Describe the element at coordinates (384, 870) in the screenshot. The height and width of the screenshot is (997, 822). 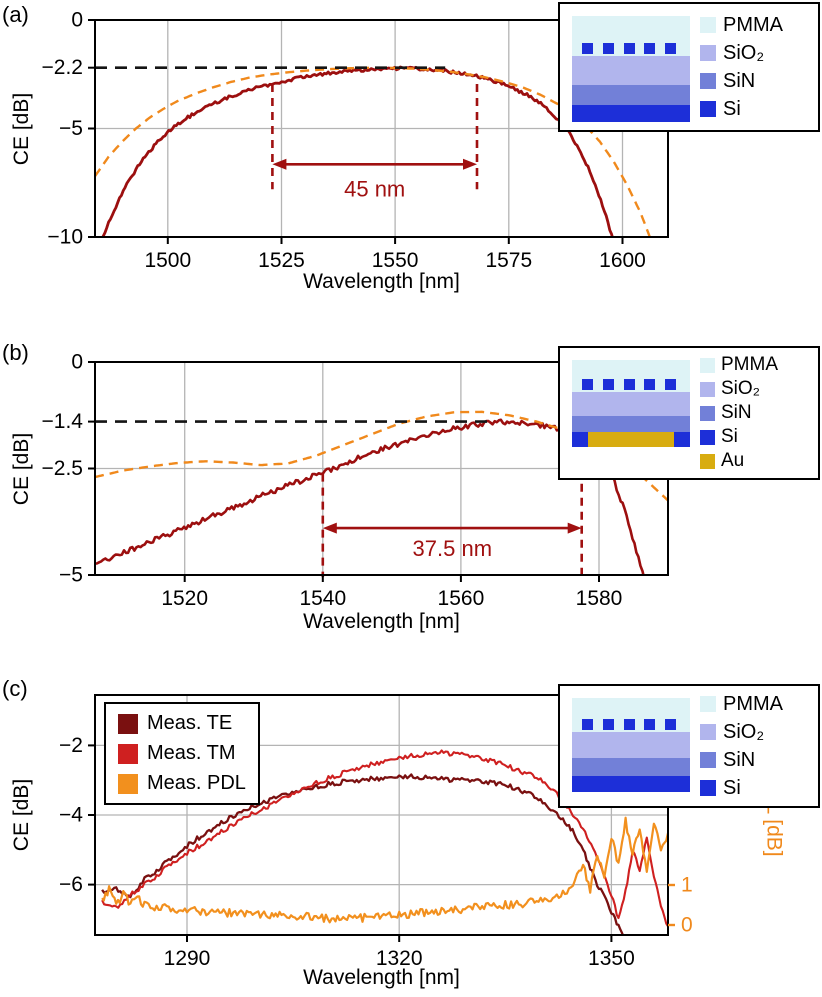
I see `series-meas-pdl` at that location.